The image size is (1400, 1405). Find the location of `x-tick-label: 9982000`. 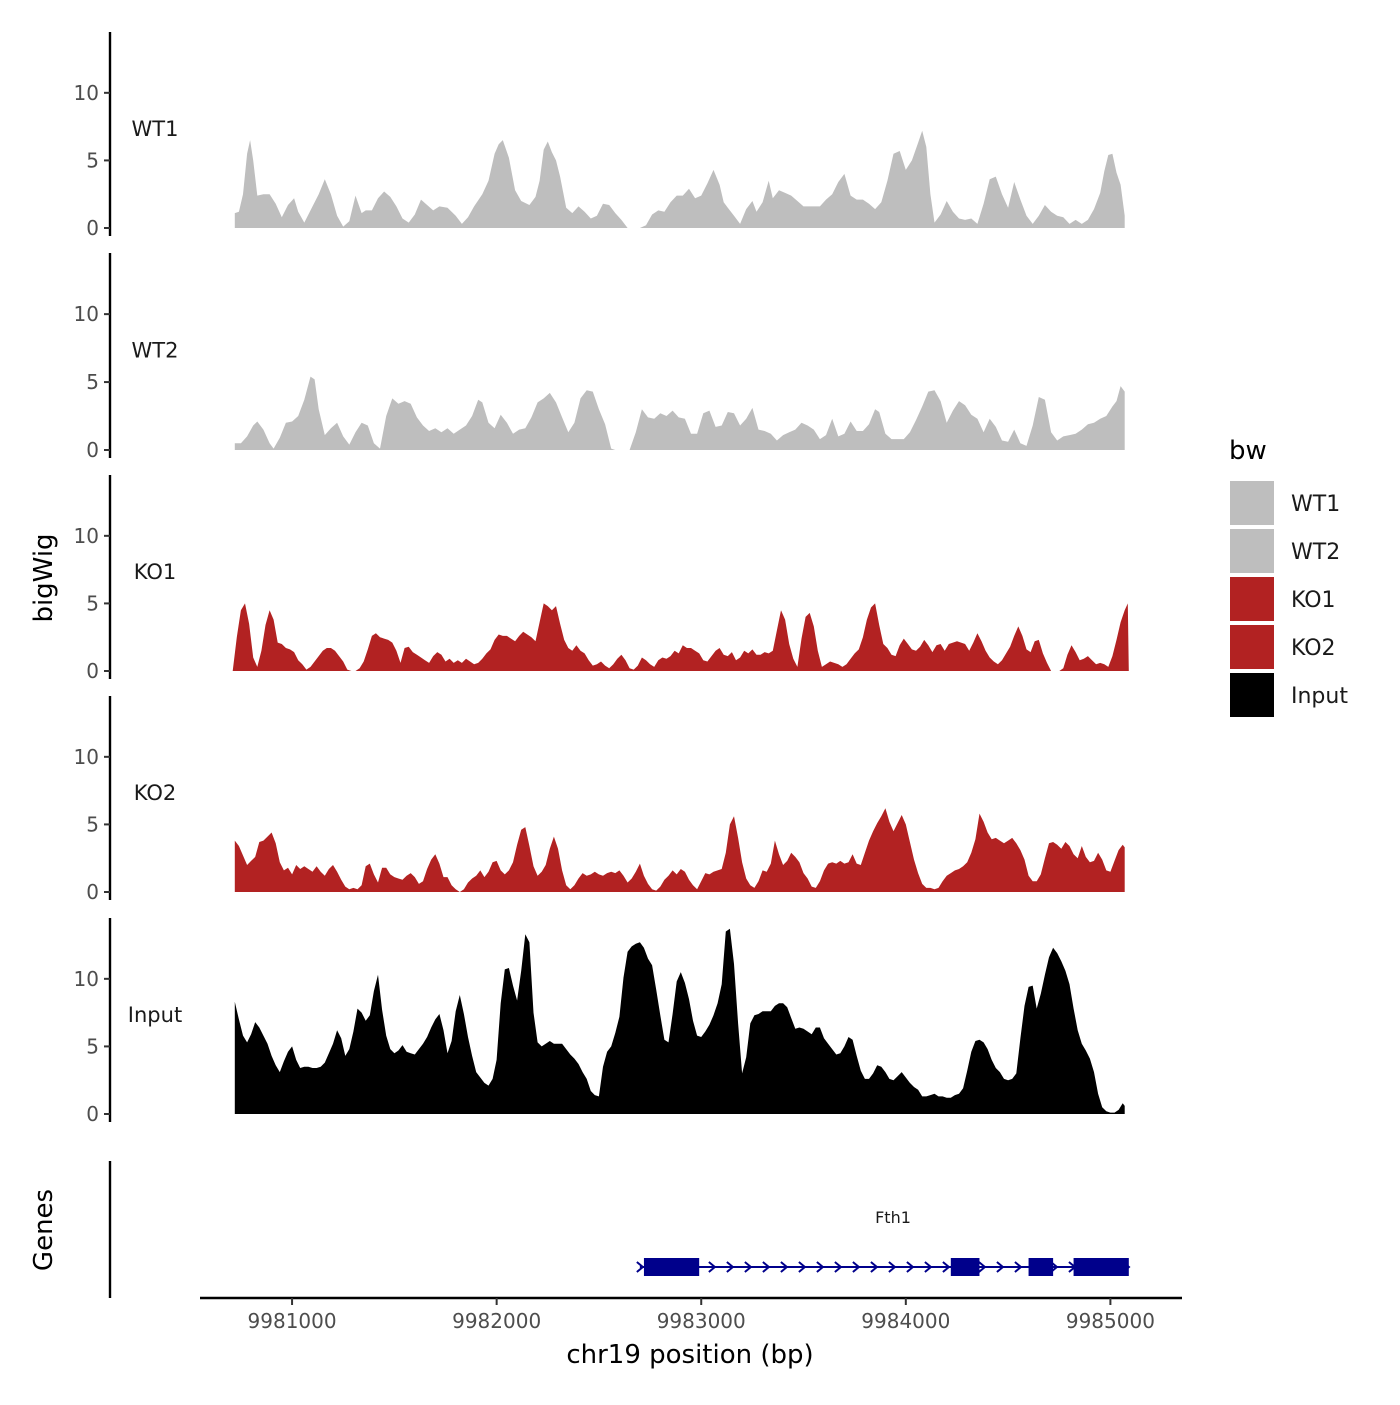

x-tick-label: 9982000 is located at coordinates (496, 1321).